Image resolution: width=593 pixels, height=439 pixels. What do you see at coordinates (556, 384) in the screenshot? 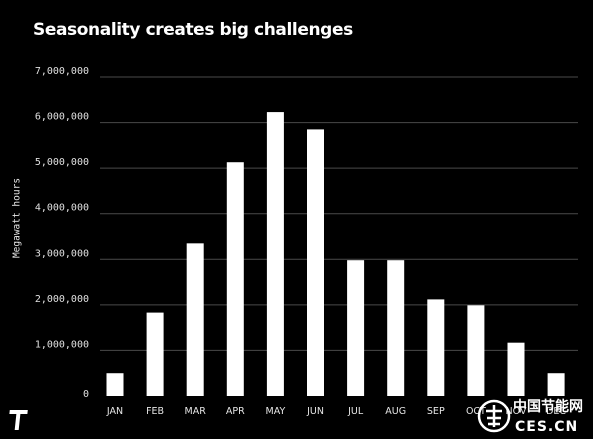
I see `bar-dec` at bounding box center [556, 384].